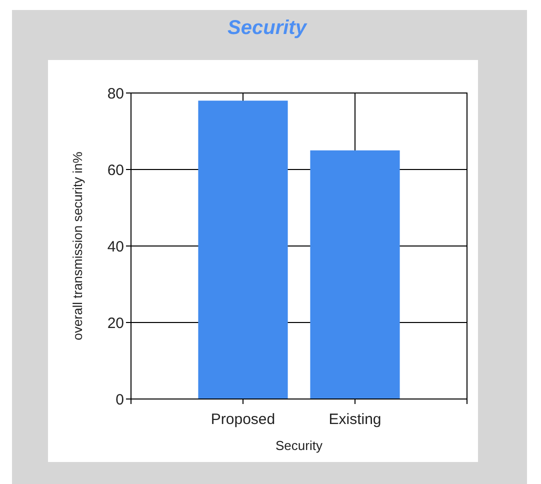  What do you see at coordinates (355, 419) in the screenshot?
I see `x-tick-label: Existing` at bounding box center [355, 419].